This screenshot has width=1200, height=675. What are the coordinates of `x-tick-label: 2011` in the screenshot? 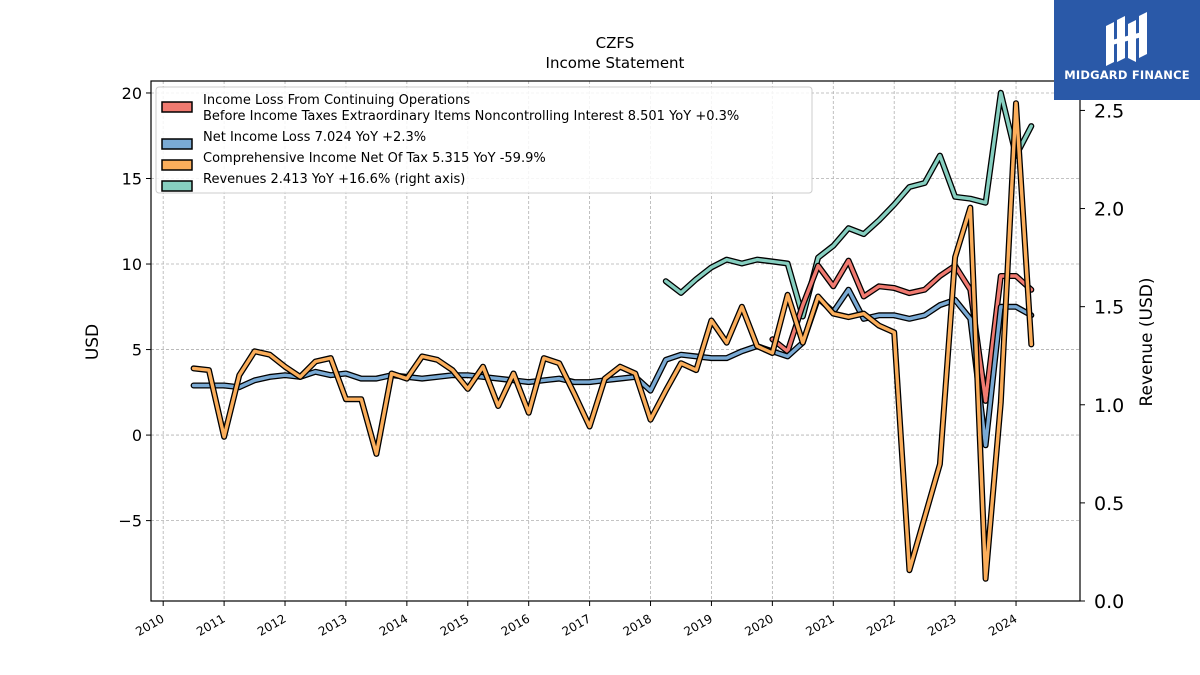 It's located at (210, 624).